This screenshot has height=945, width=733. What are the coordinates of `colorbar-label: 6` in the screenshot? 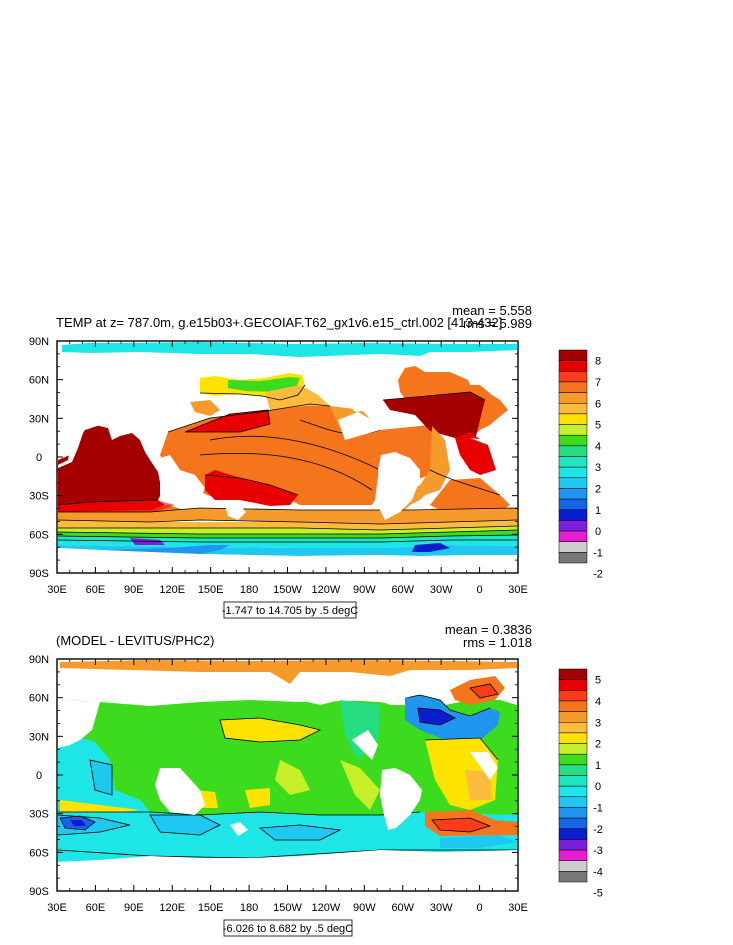 It's located at (598, 404).